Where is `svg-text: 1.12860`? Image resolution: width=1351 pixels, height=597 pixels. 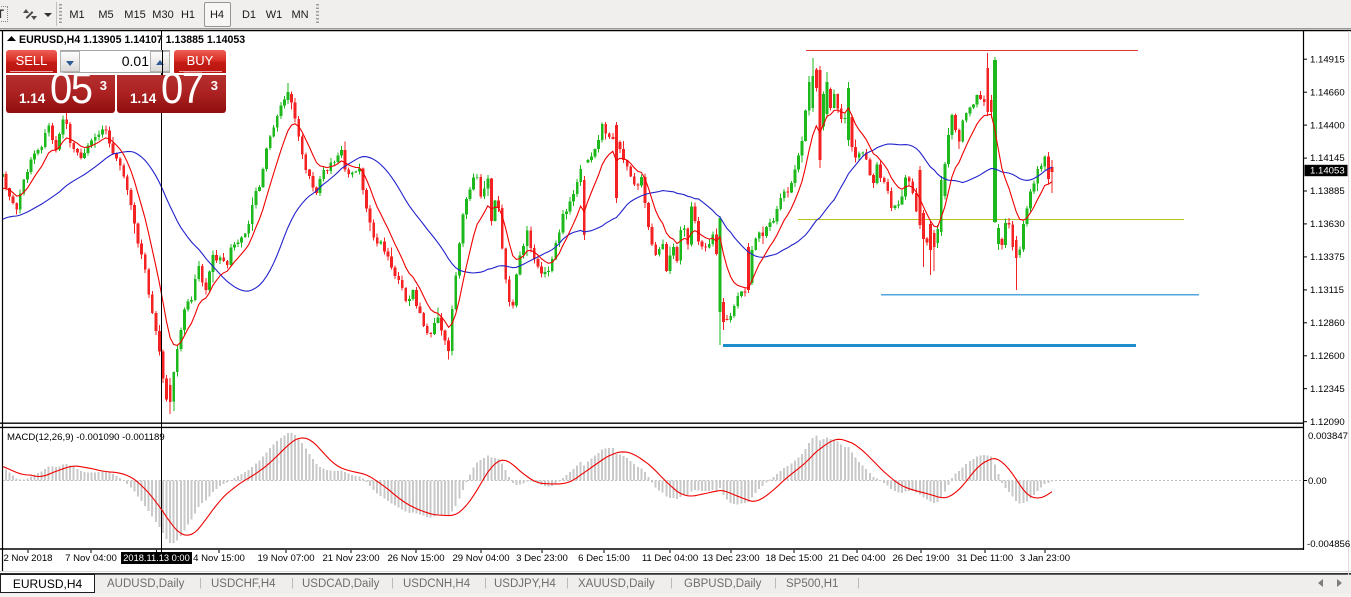 svg-text: 1.12860 is located at coordinates (1327, 323).